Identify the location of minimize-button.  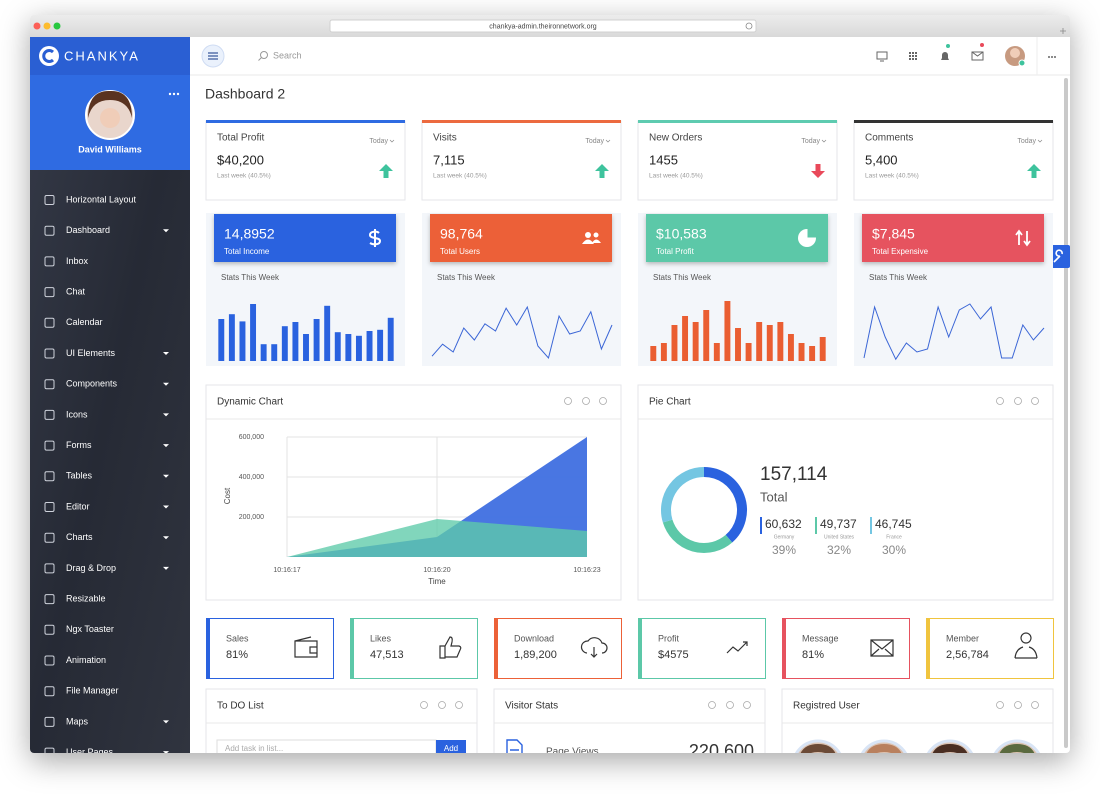
(47, 26).